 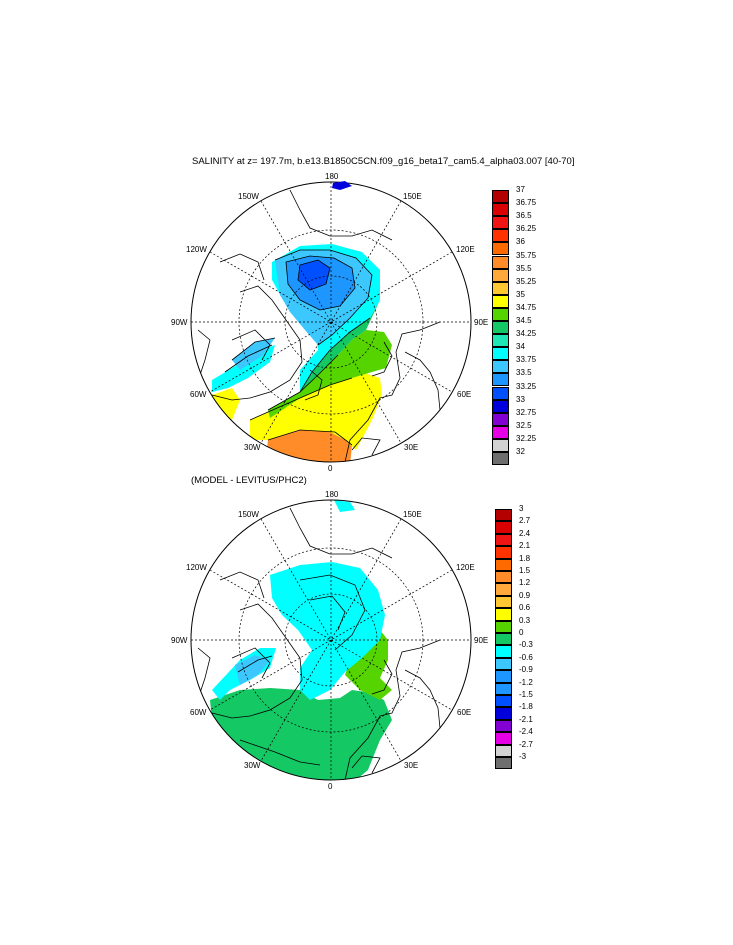 I want to click on field-lightblue-west, so click(x=253, y=354).